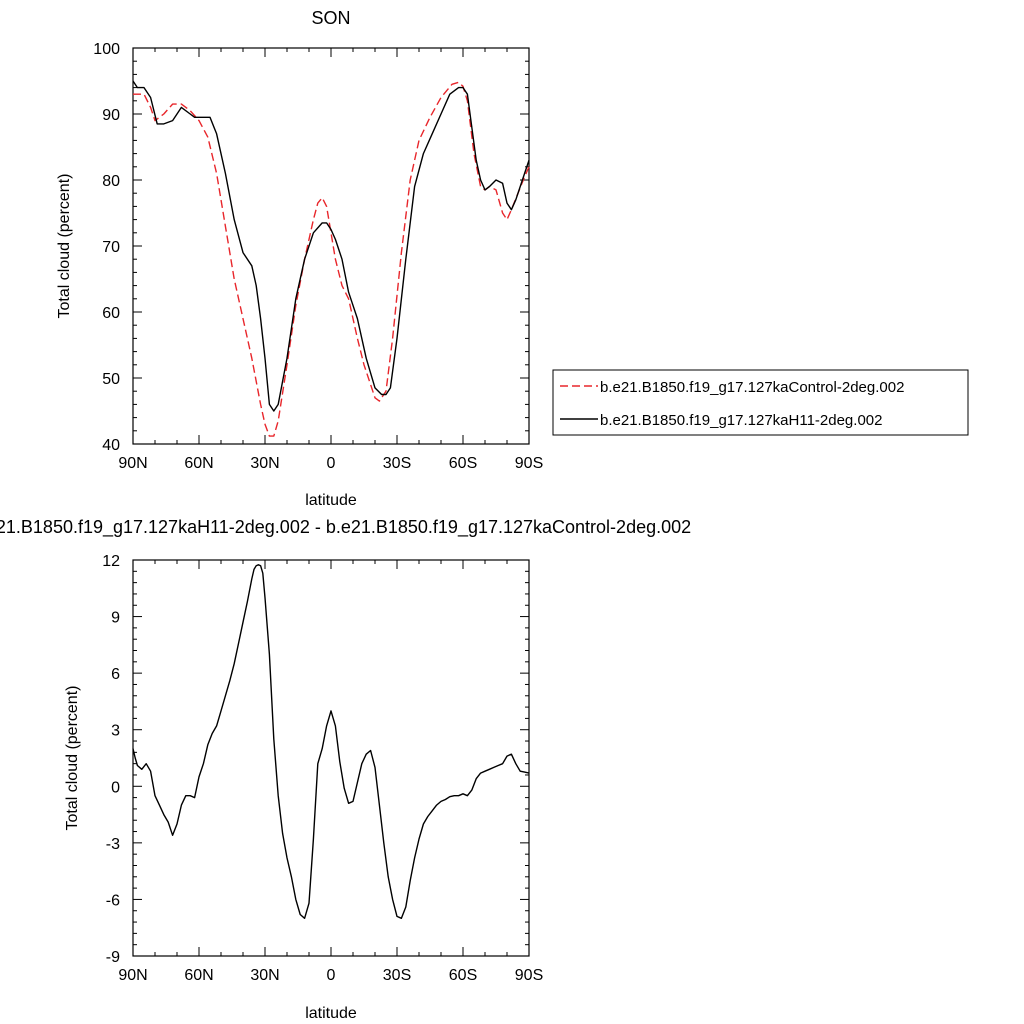  Describe the element at coordinates (115, 731) in the screenshot. I see `y-tick-label: 3` at that location.